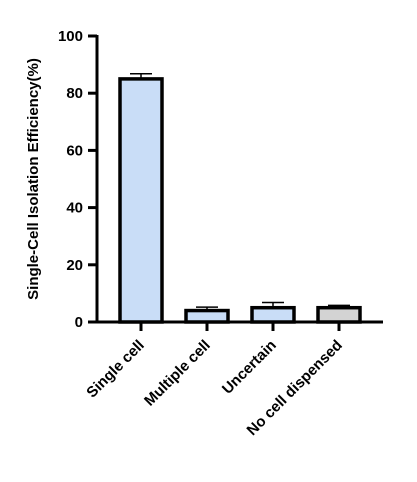  Describe the element at coordinates (78, 179) in the screenshot. I see `y-axis: 0 20 40 60 80 100` at that location.